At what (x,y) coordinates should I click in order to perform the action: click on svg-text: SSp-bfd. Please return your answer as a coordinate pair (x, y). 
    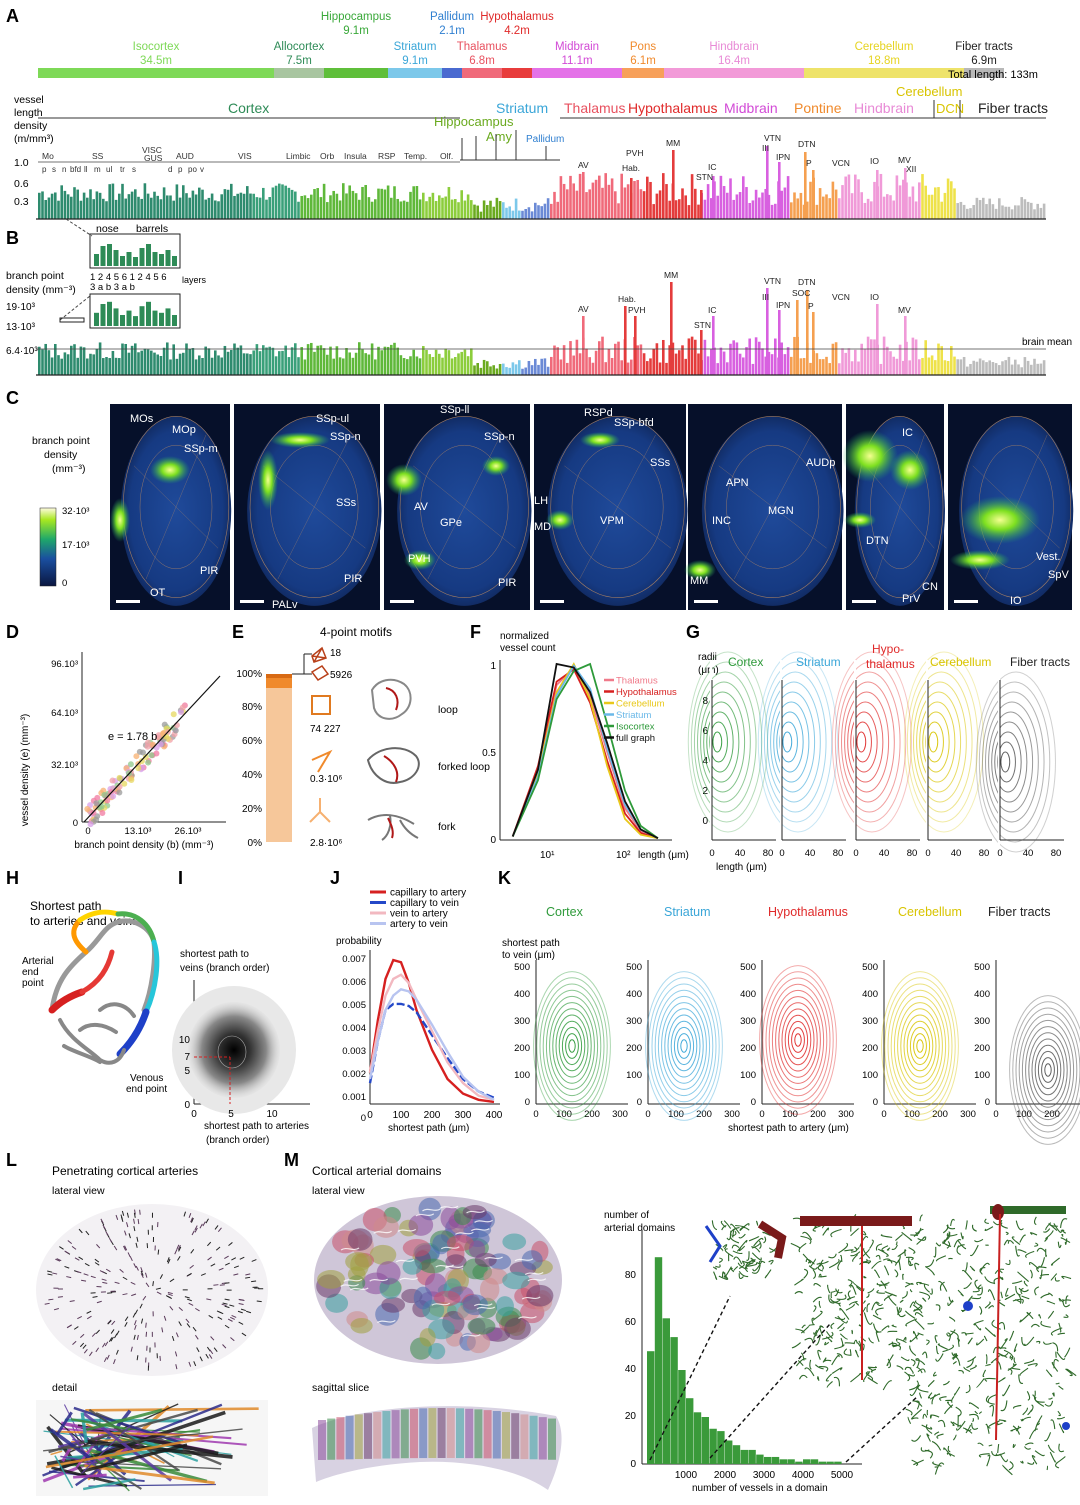
    Looking at the image, I should click on (634, 423).